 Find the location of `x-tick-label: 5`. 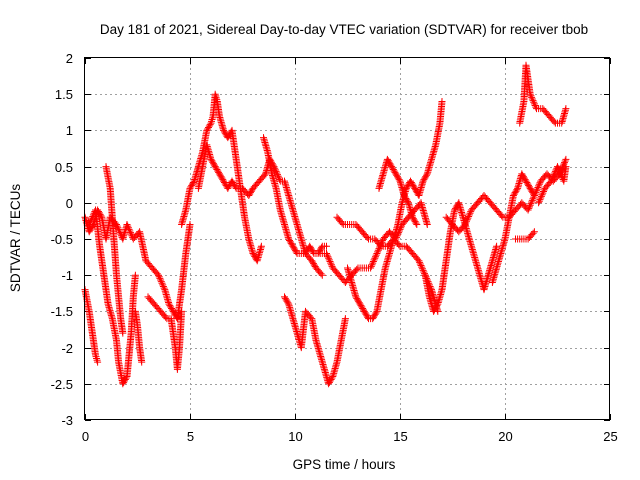

x-tick-label: 5 is located at coordinates (190, 436).